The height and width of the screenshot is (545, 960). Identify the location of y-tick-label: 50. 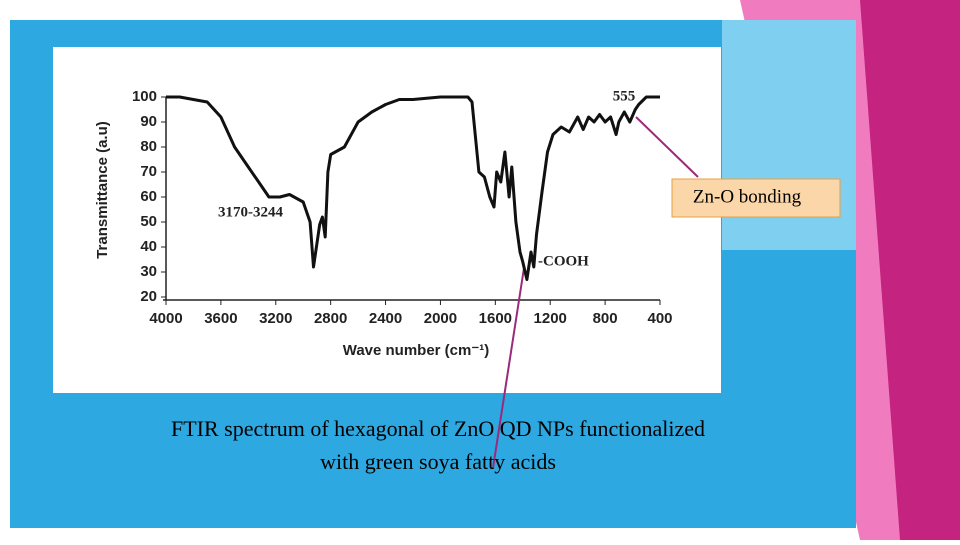
(148, 221).